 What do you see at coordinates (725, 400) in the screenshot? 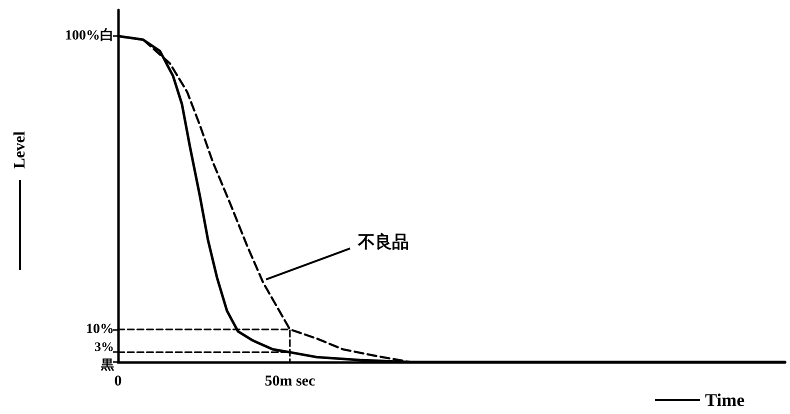
I see `x-axis-title: Time` at bounding box center [725, 400].